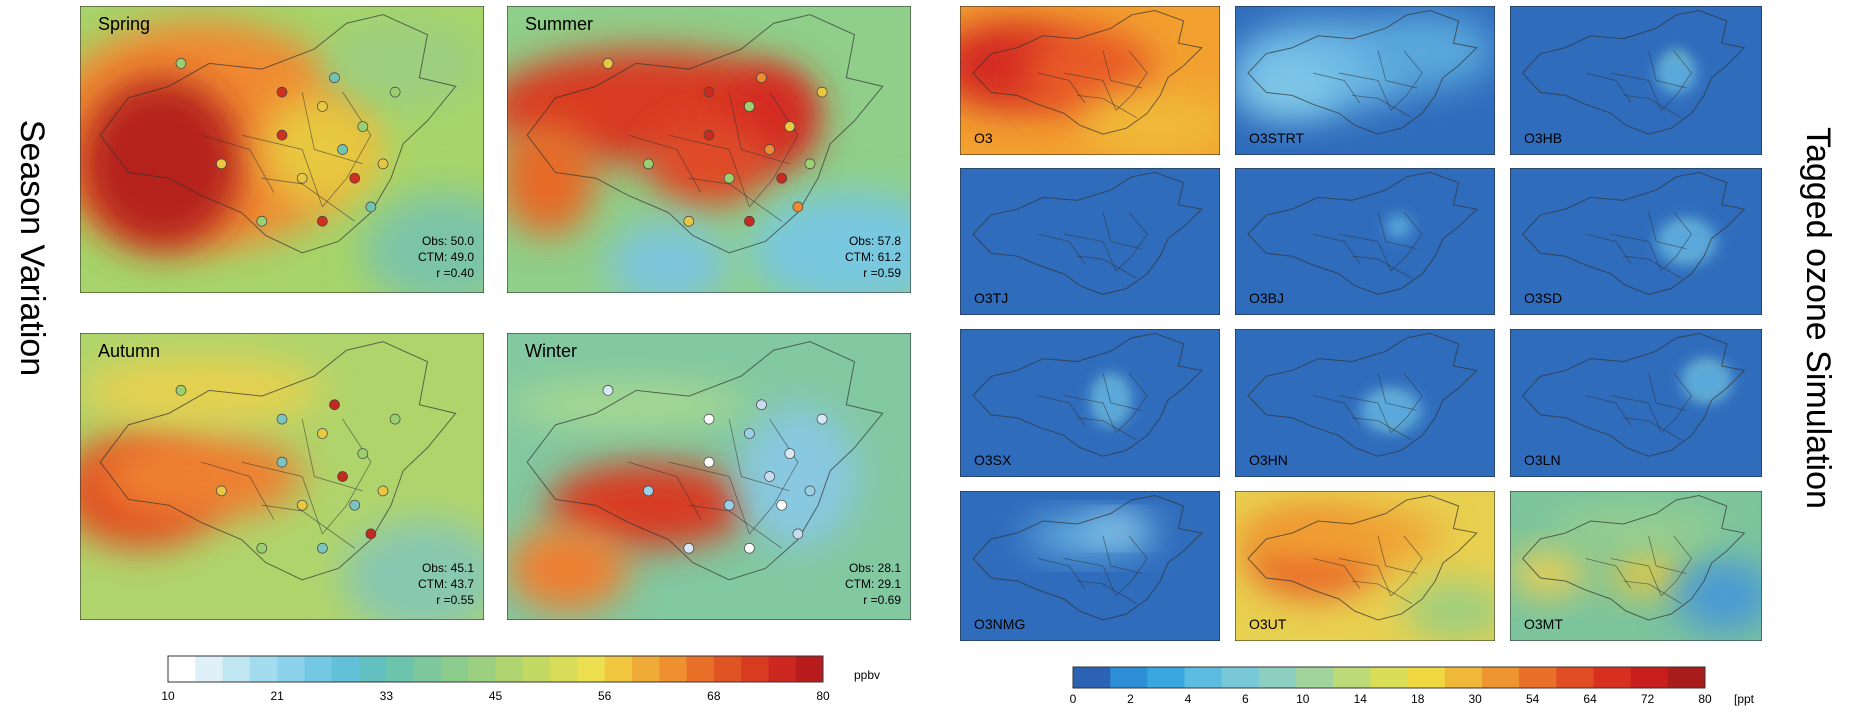 The image size is (1849, 713). What do you see at coordinates (129, 351) in the screenshot?
I see `panel-label: Autumn` at bounding box center [129, 351].